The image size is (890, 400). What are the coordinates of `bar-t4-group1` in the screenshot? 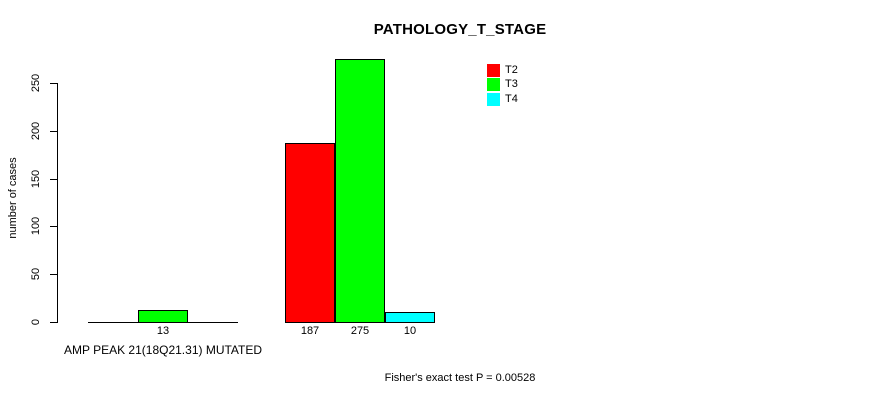 It's located at (213, 322).